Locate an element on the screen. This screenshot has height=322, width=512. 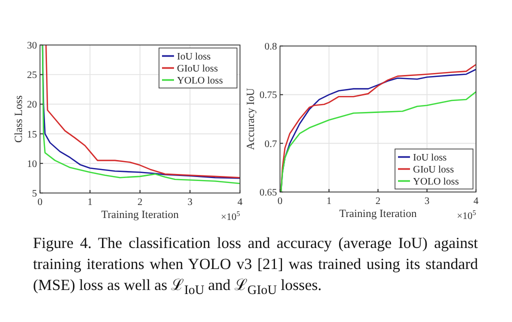
y-tick-label: 0.7 is located at coordinates (270, 144).